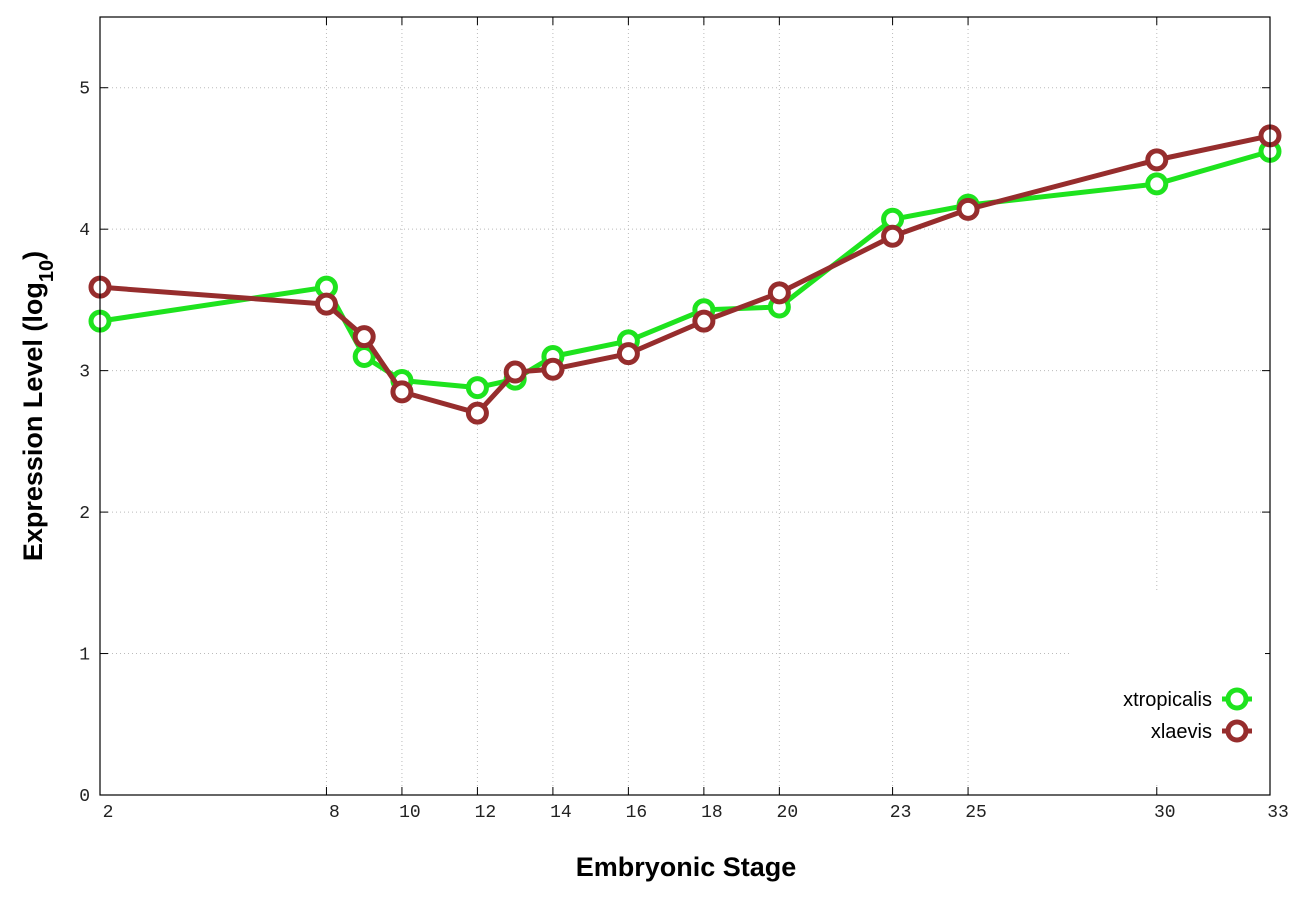 Image resolution: width=1296 pixels, height=907 pixels. What do you see at coordinates (901, 813) in the screenshot?
I see `x-tick-label: 23` at bounding box center [901, 813].